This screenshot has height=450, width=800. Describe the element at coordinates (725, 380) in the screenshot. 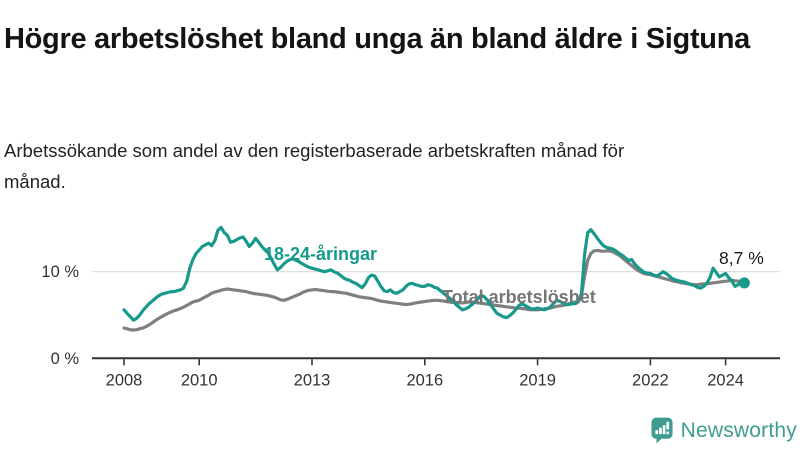

I see `x-axis-tick-label: 2024` at that location.